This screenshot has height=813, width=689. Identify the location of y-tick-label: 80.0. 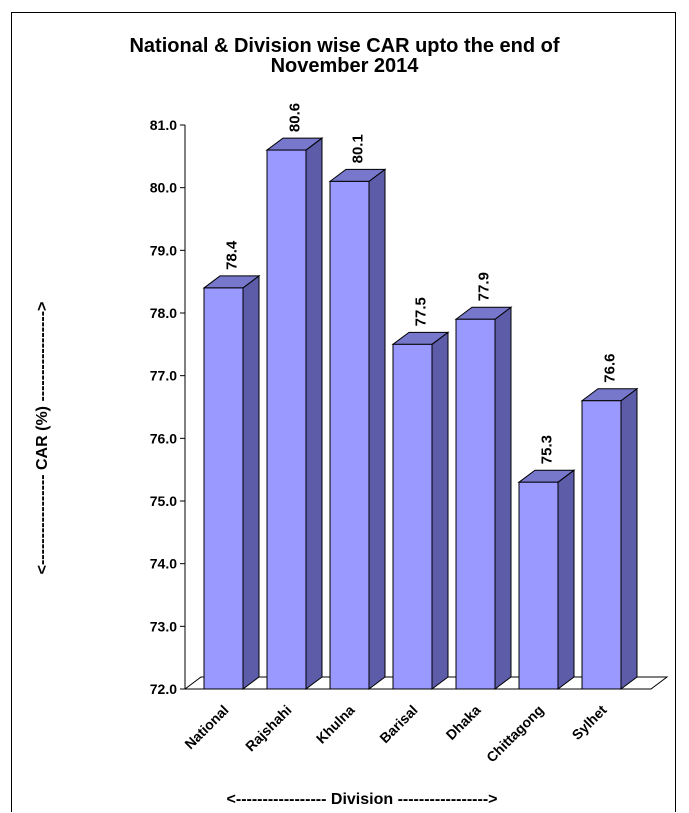
(163, 188).